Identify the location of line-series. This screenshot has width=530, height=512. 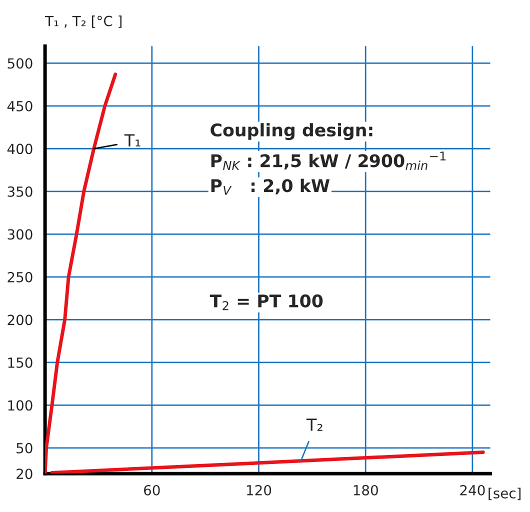
(81, 273).